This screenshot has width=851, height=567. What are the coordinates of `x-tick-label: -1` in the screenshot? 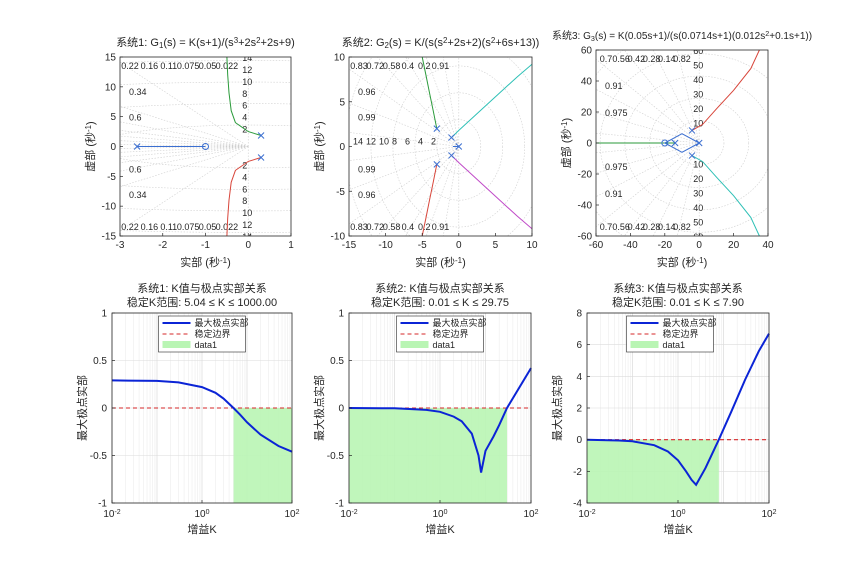 It's located at (205, 245).